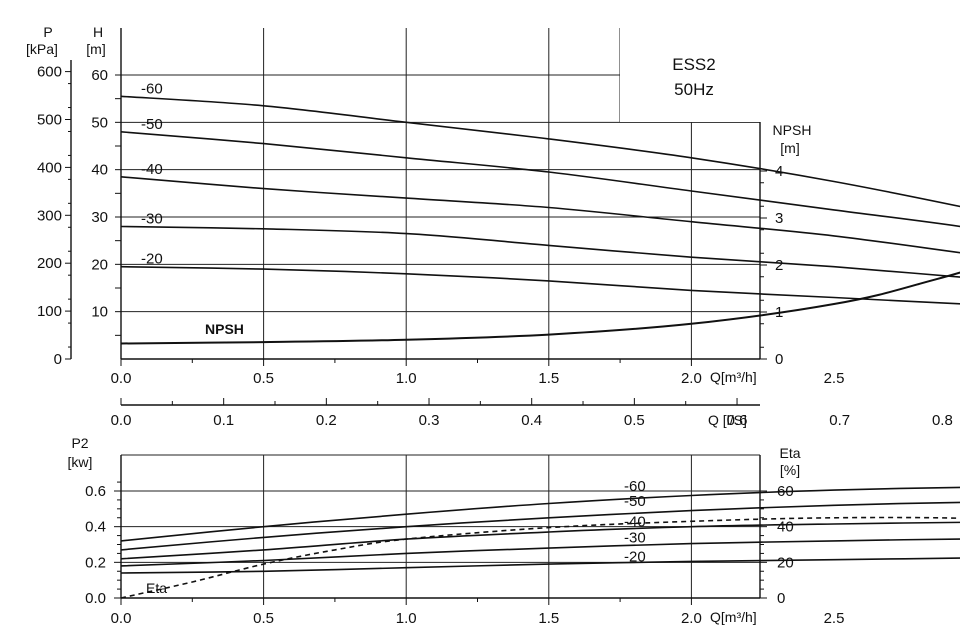  Describe the element at coordinates (792, 130) in the screenshot. I see `npsh-axis-label: NPSH` at that location.